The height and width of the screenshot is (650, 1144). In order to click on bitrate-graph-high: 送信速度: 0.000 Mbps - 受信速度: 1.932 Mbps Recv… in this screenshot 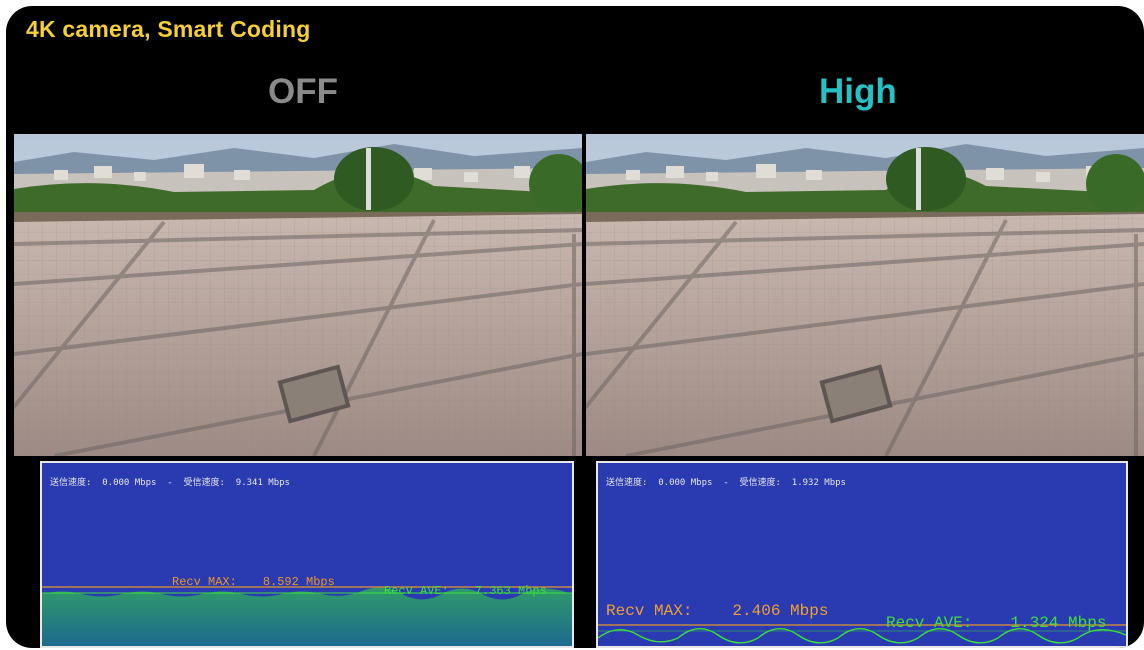, I will do `click(862, 554)`.